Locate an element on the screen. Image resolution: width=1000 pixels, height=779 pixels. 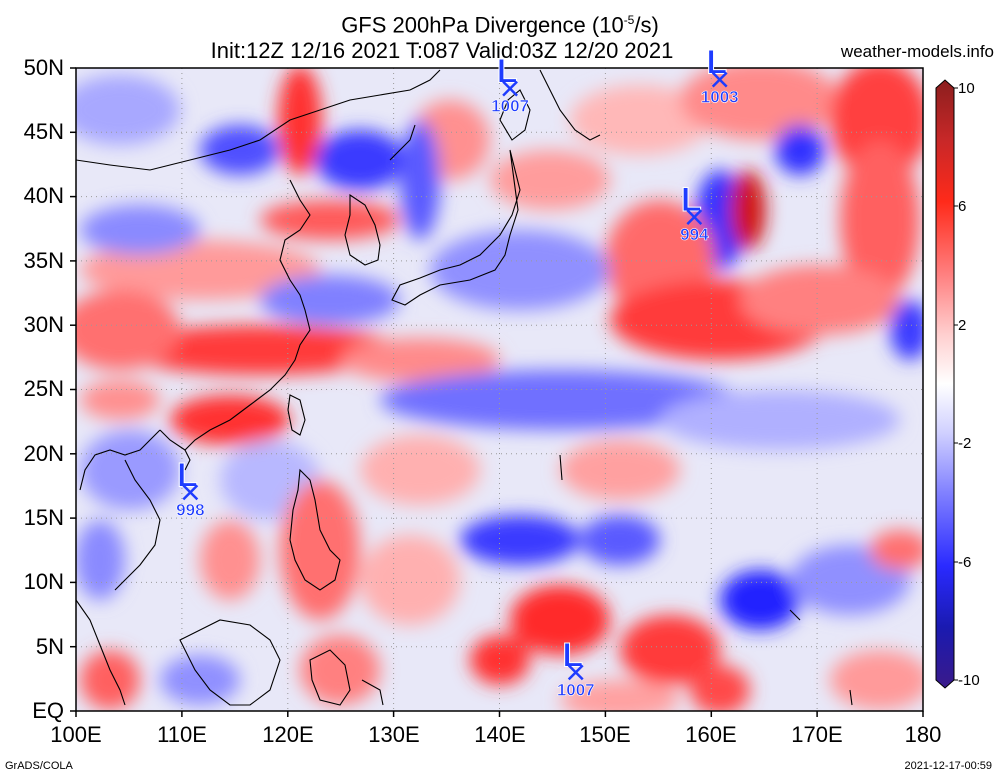
lon-label: 150E is located at coordinates (605, 734).